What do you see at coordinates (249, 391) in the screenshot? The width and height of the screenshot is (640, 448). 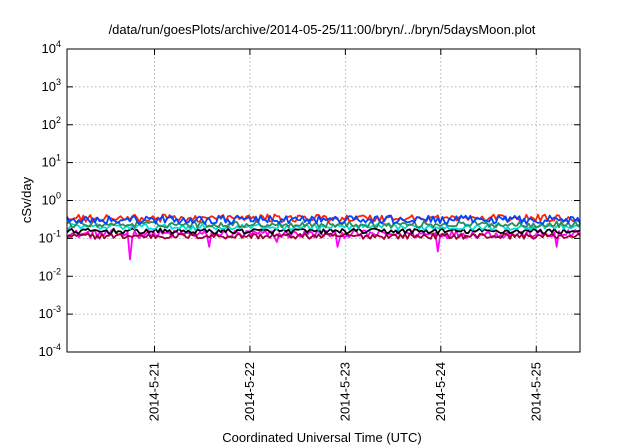 I see `x-tick-label: 2014-5-22` at bounding box center [249, 391].